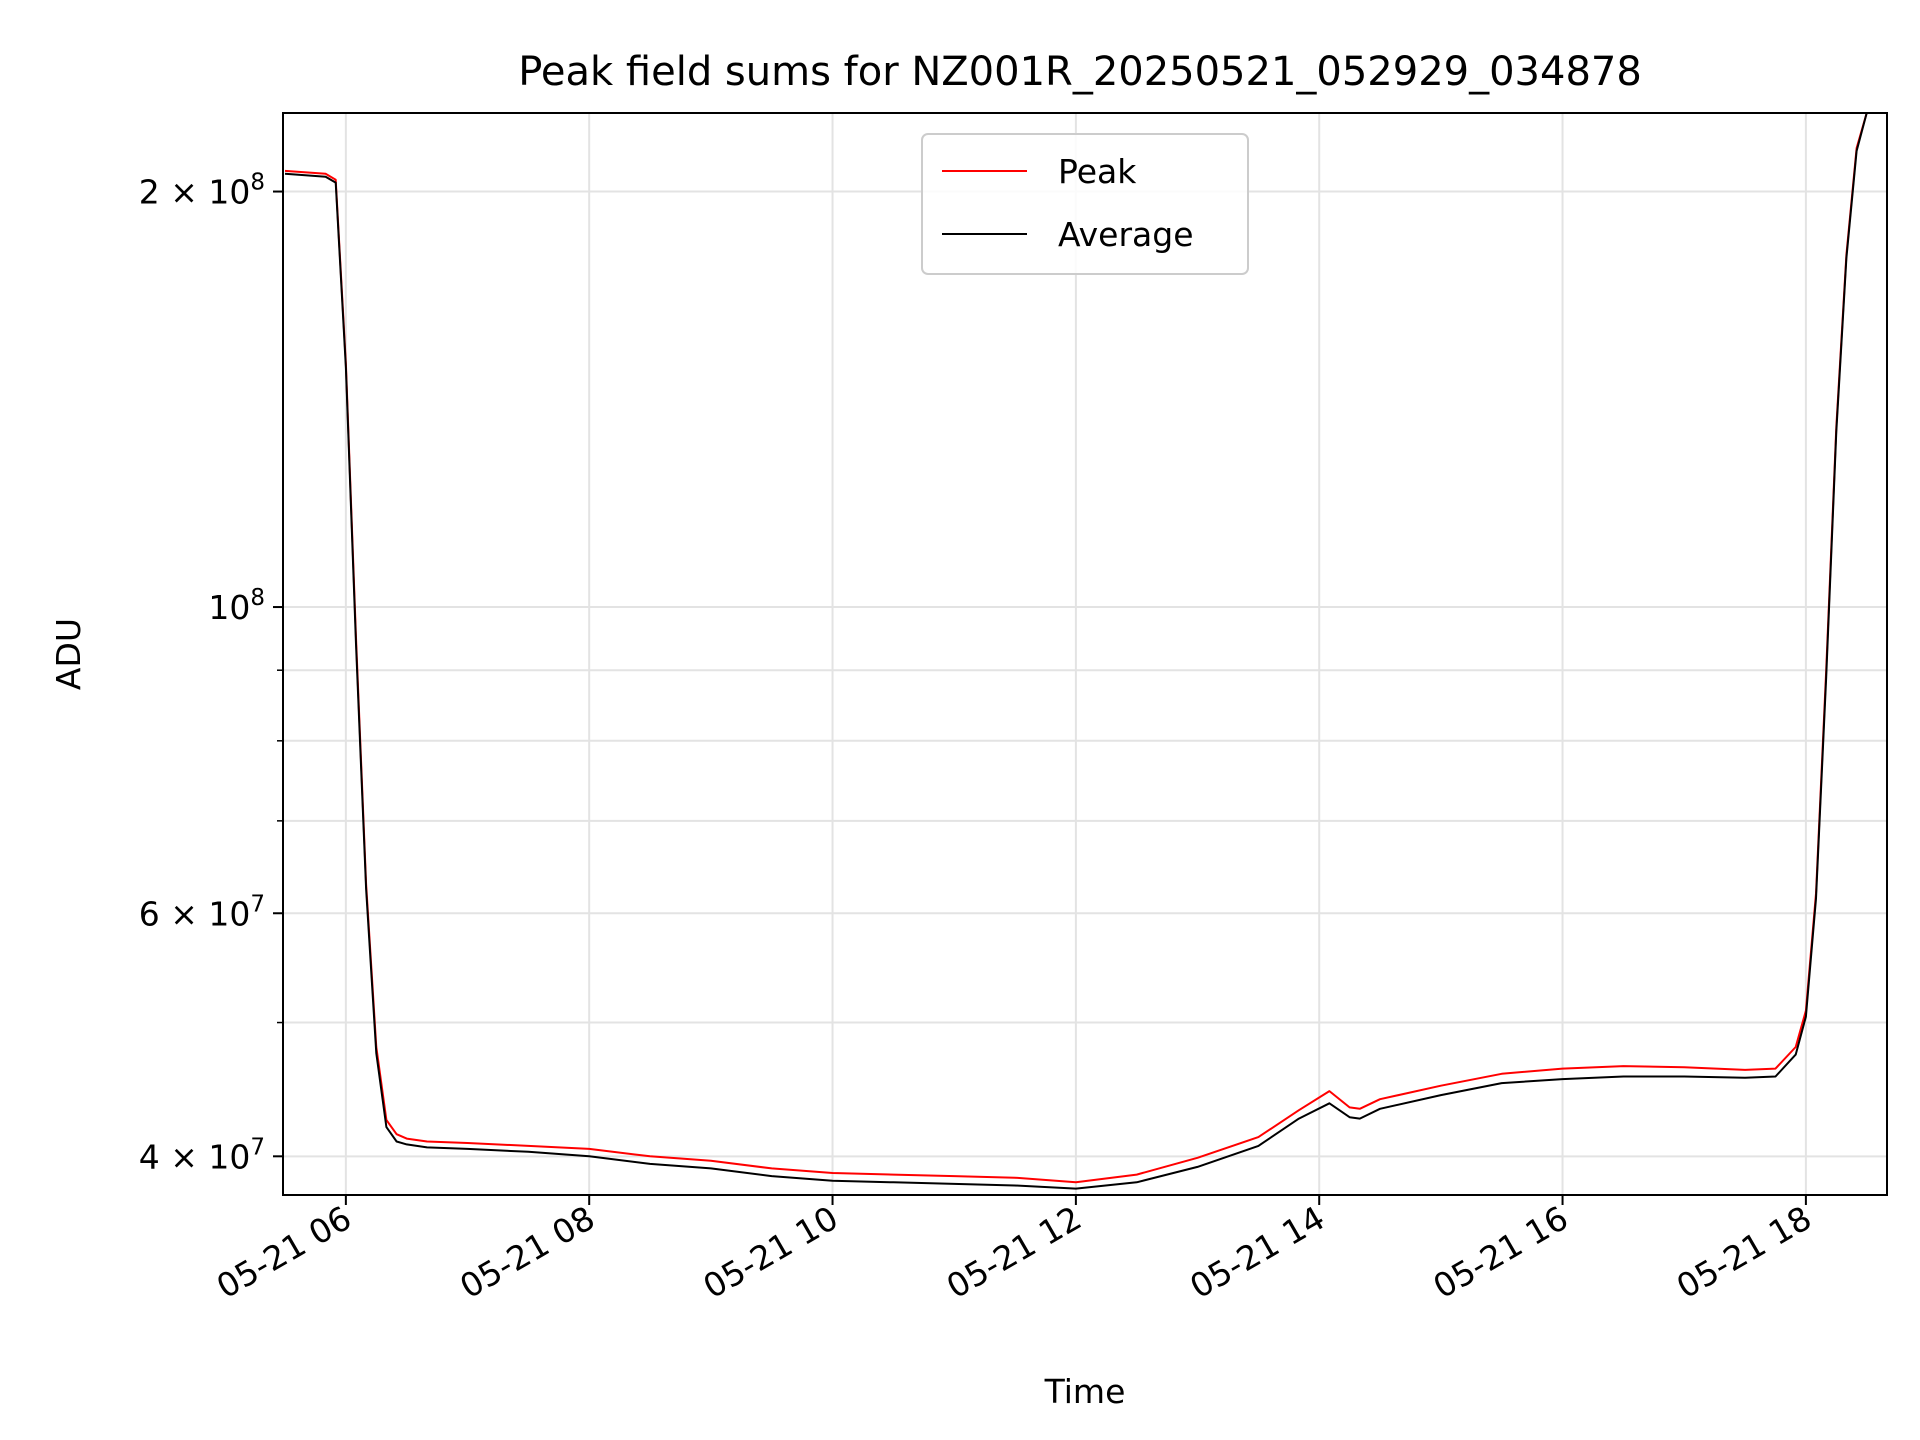  What do you see at coordinates (149, 192) in the screenshot?
I see `y-tick-mantissa: 2` at bounding box center [149, 192].